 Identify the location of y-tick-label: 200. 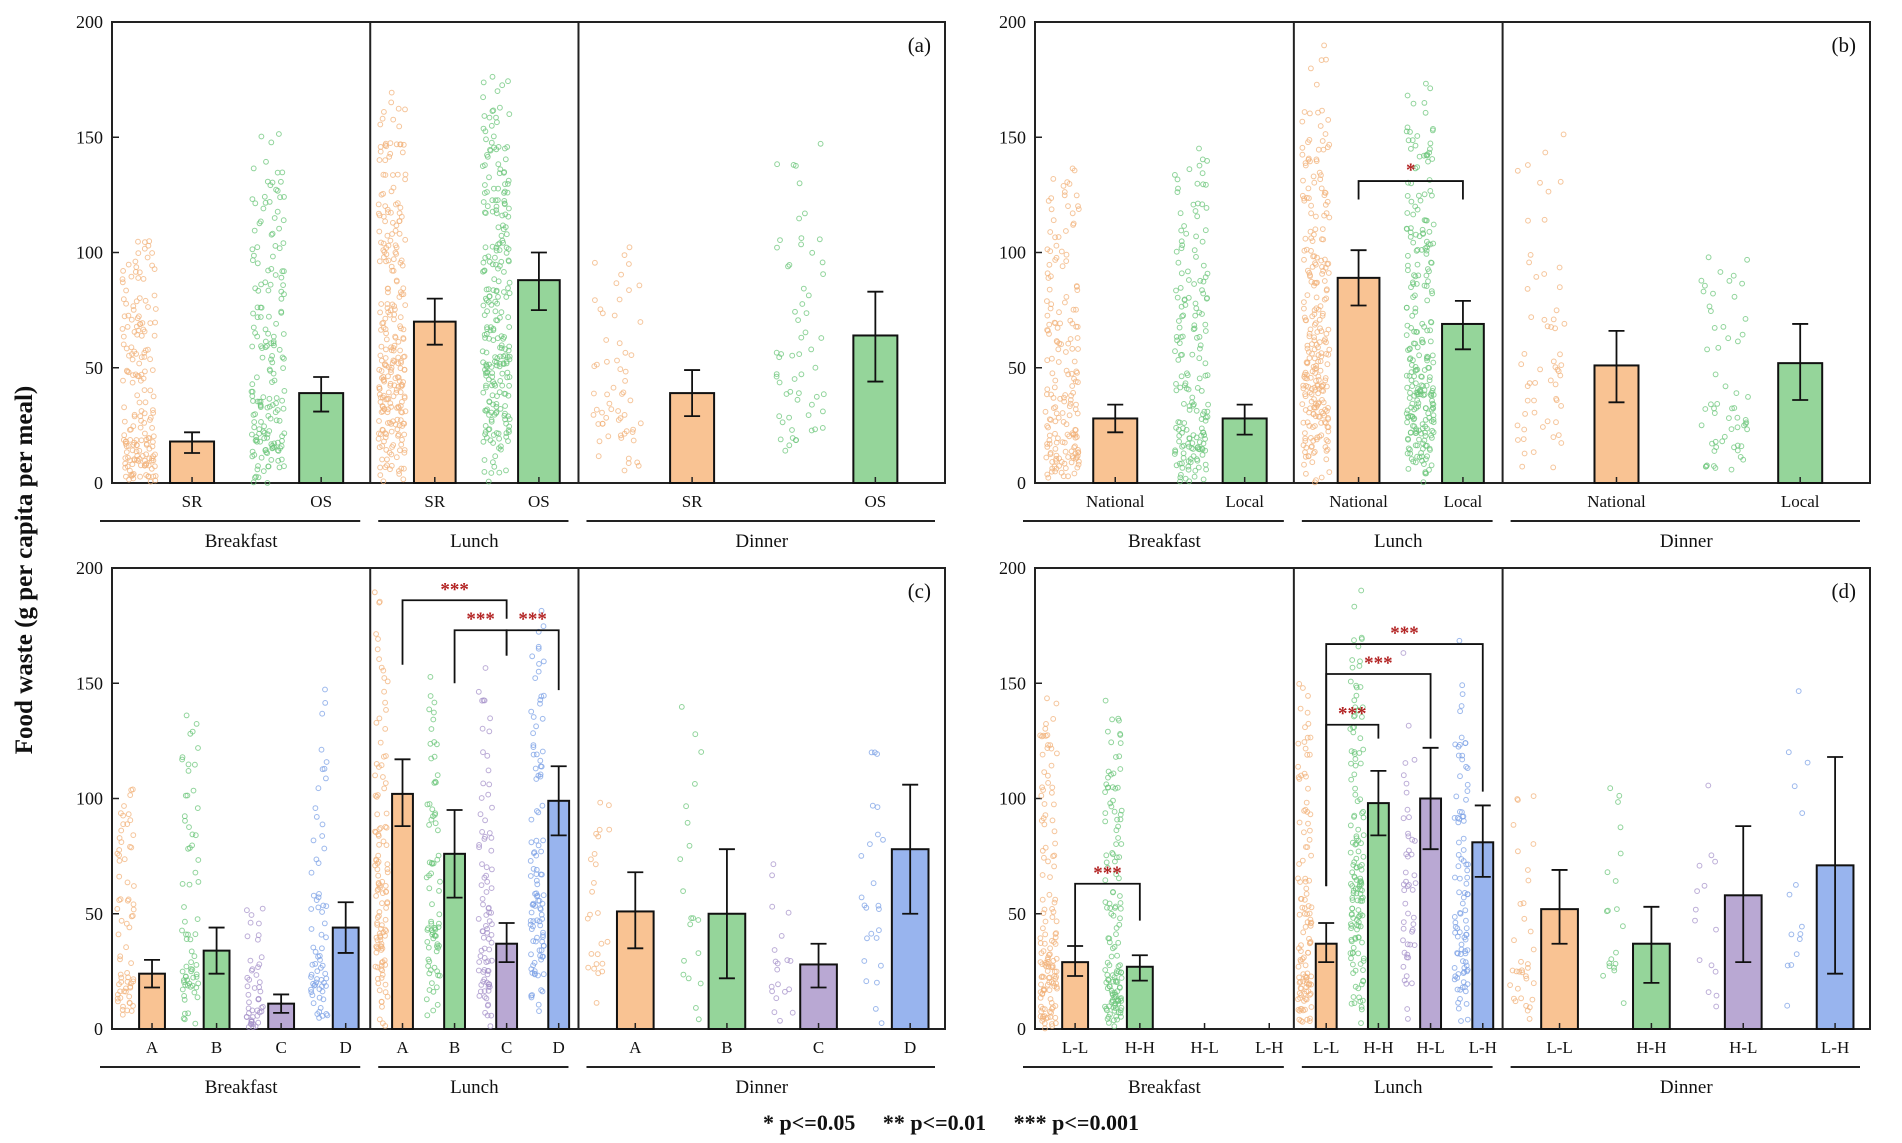
(89, 568).